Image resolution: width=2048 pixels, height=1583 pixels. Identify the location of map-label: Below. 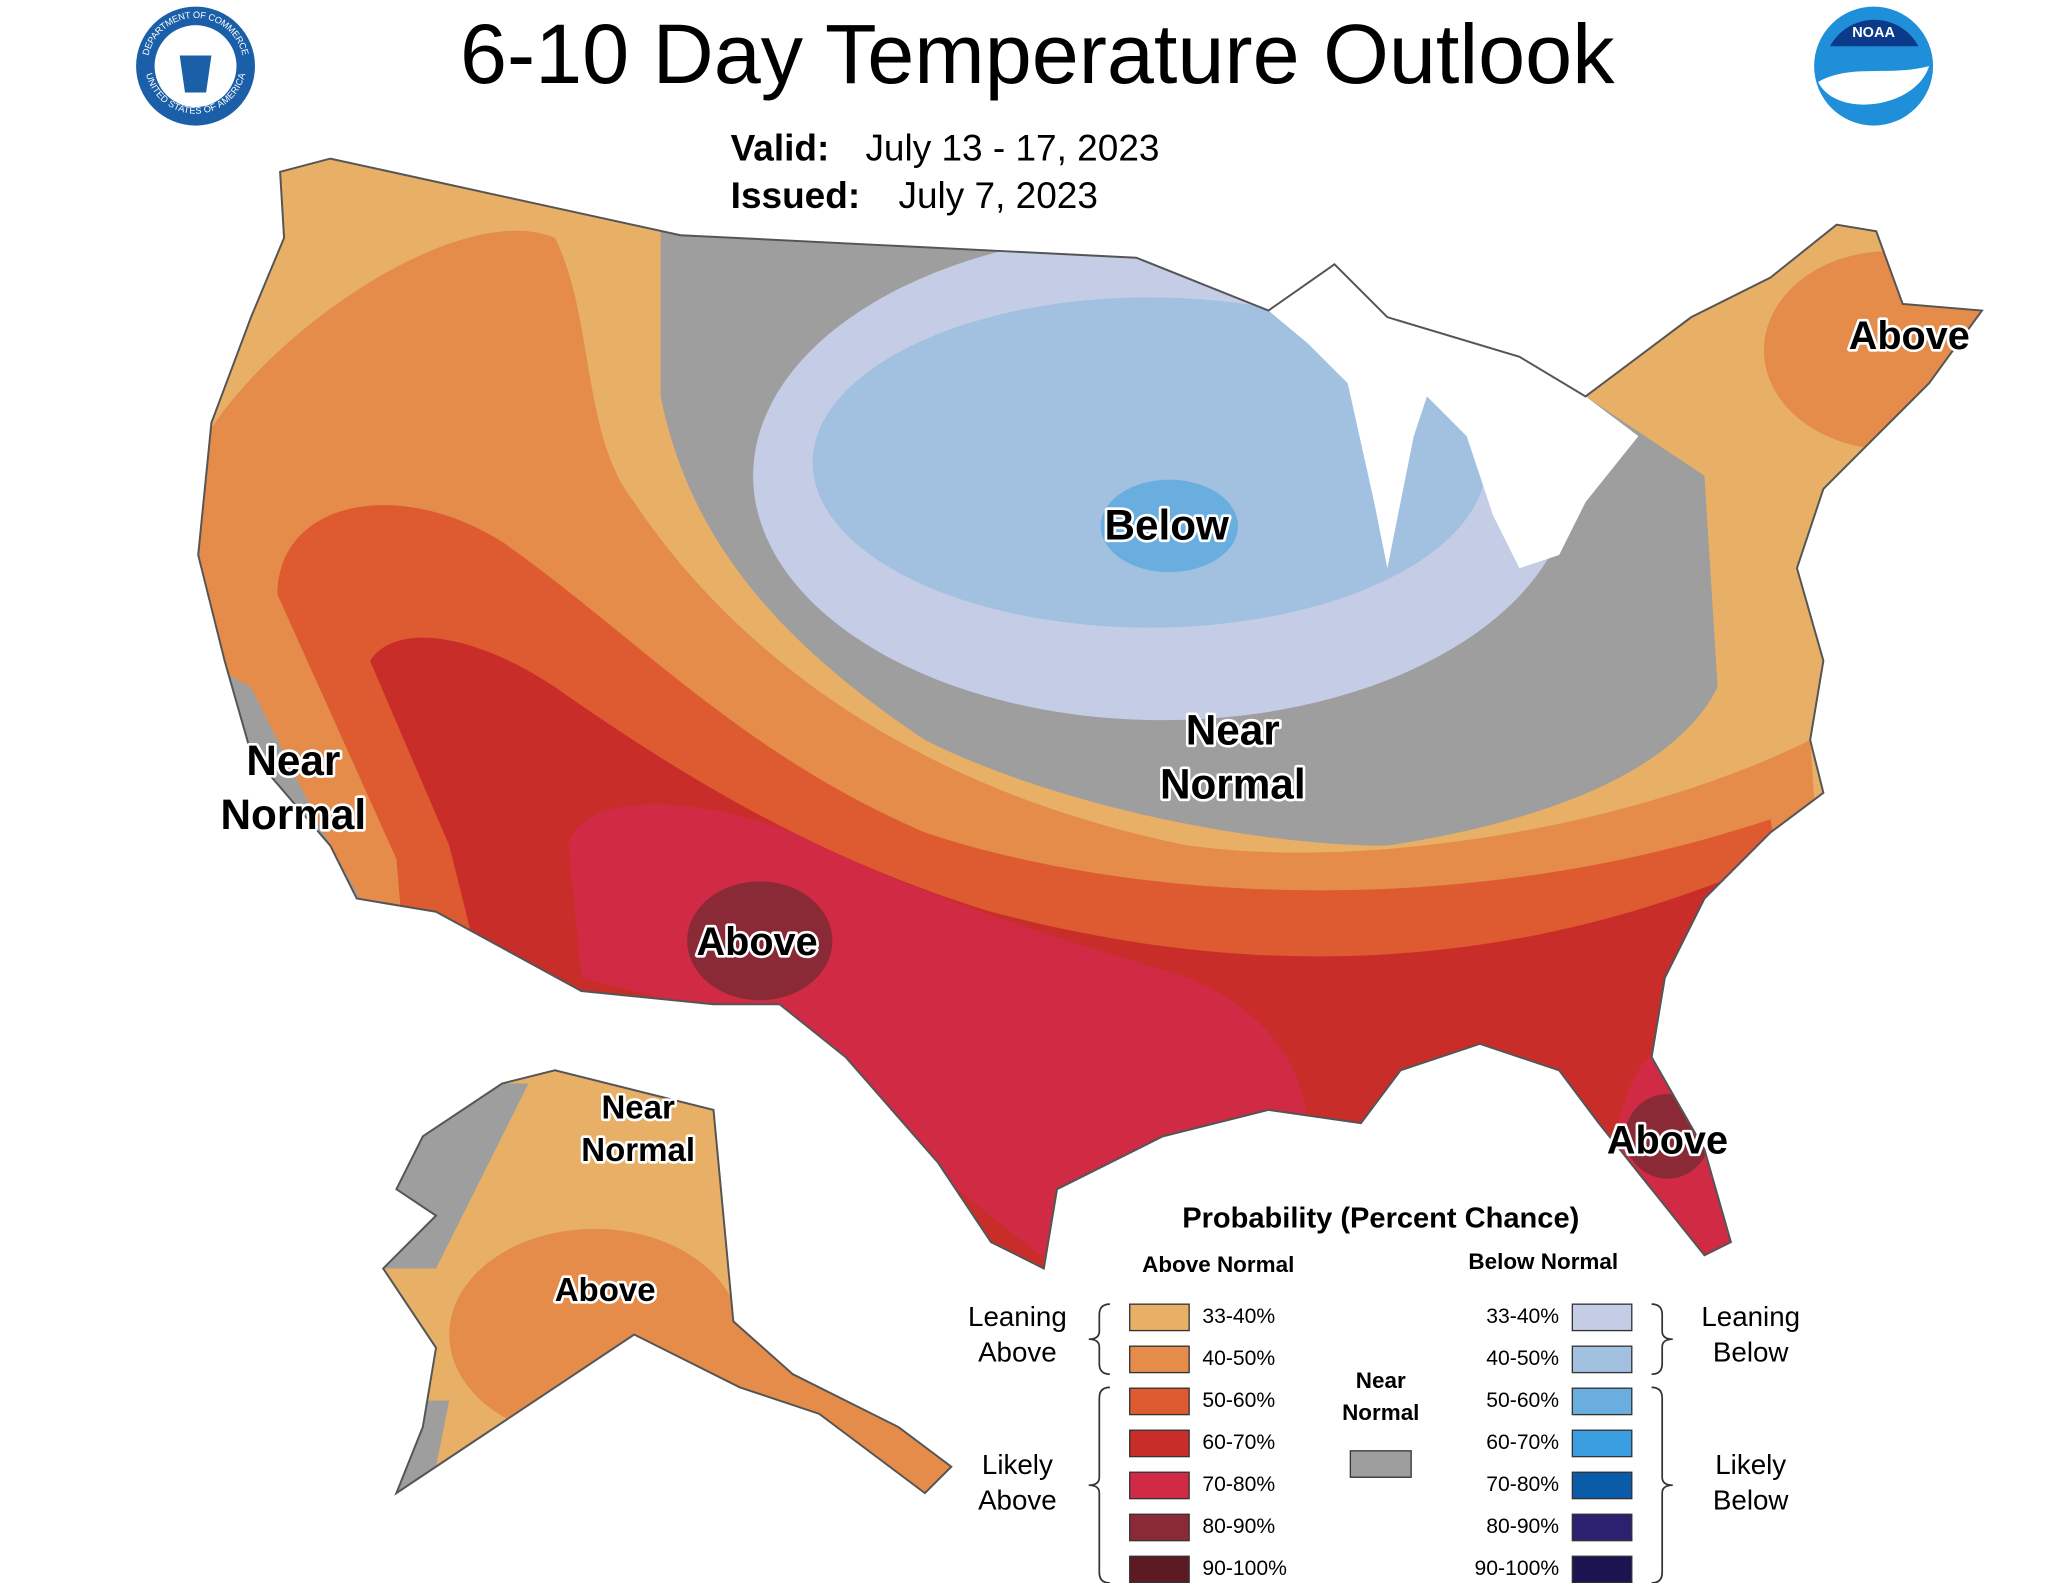
(1166, 525).